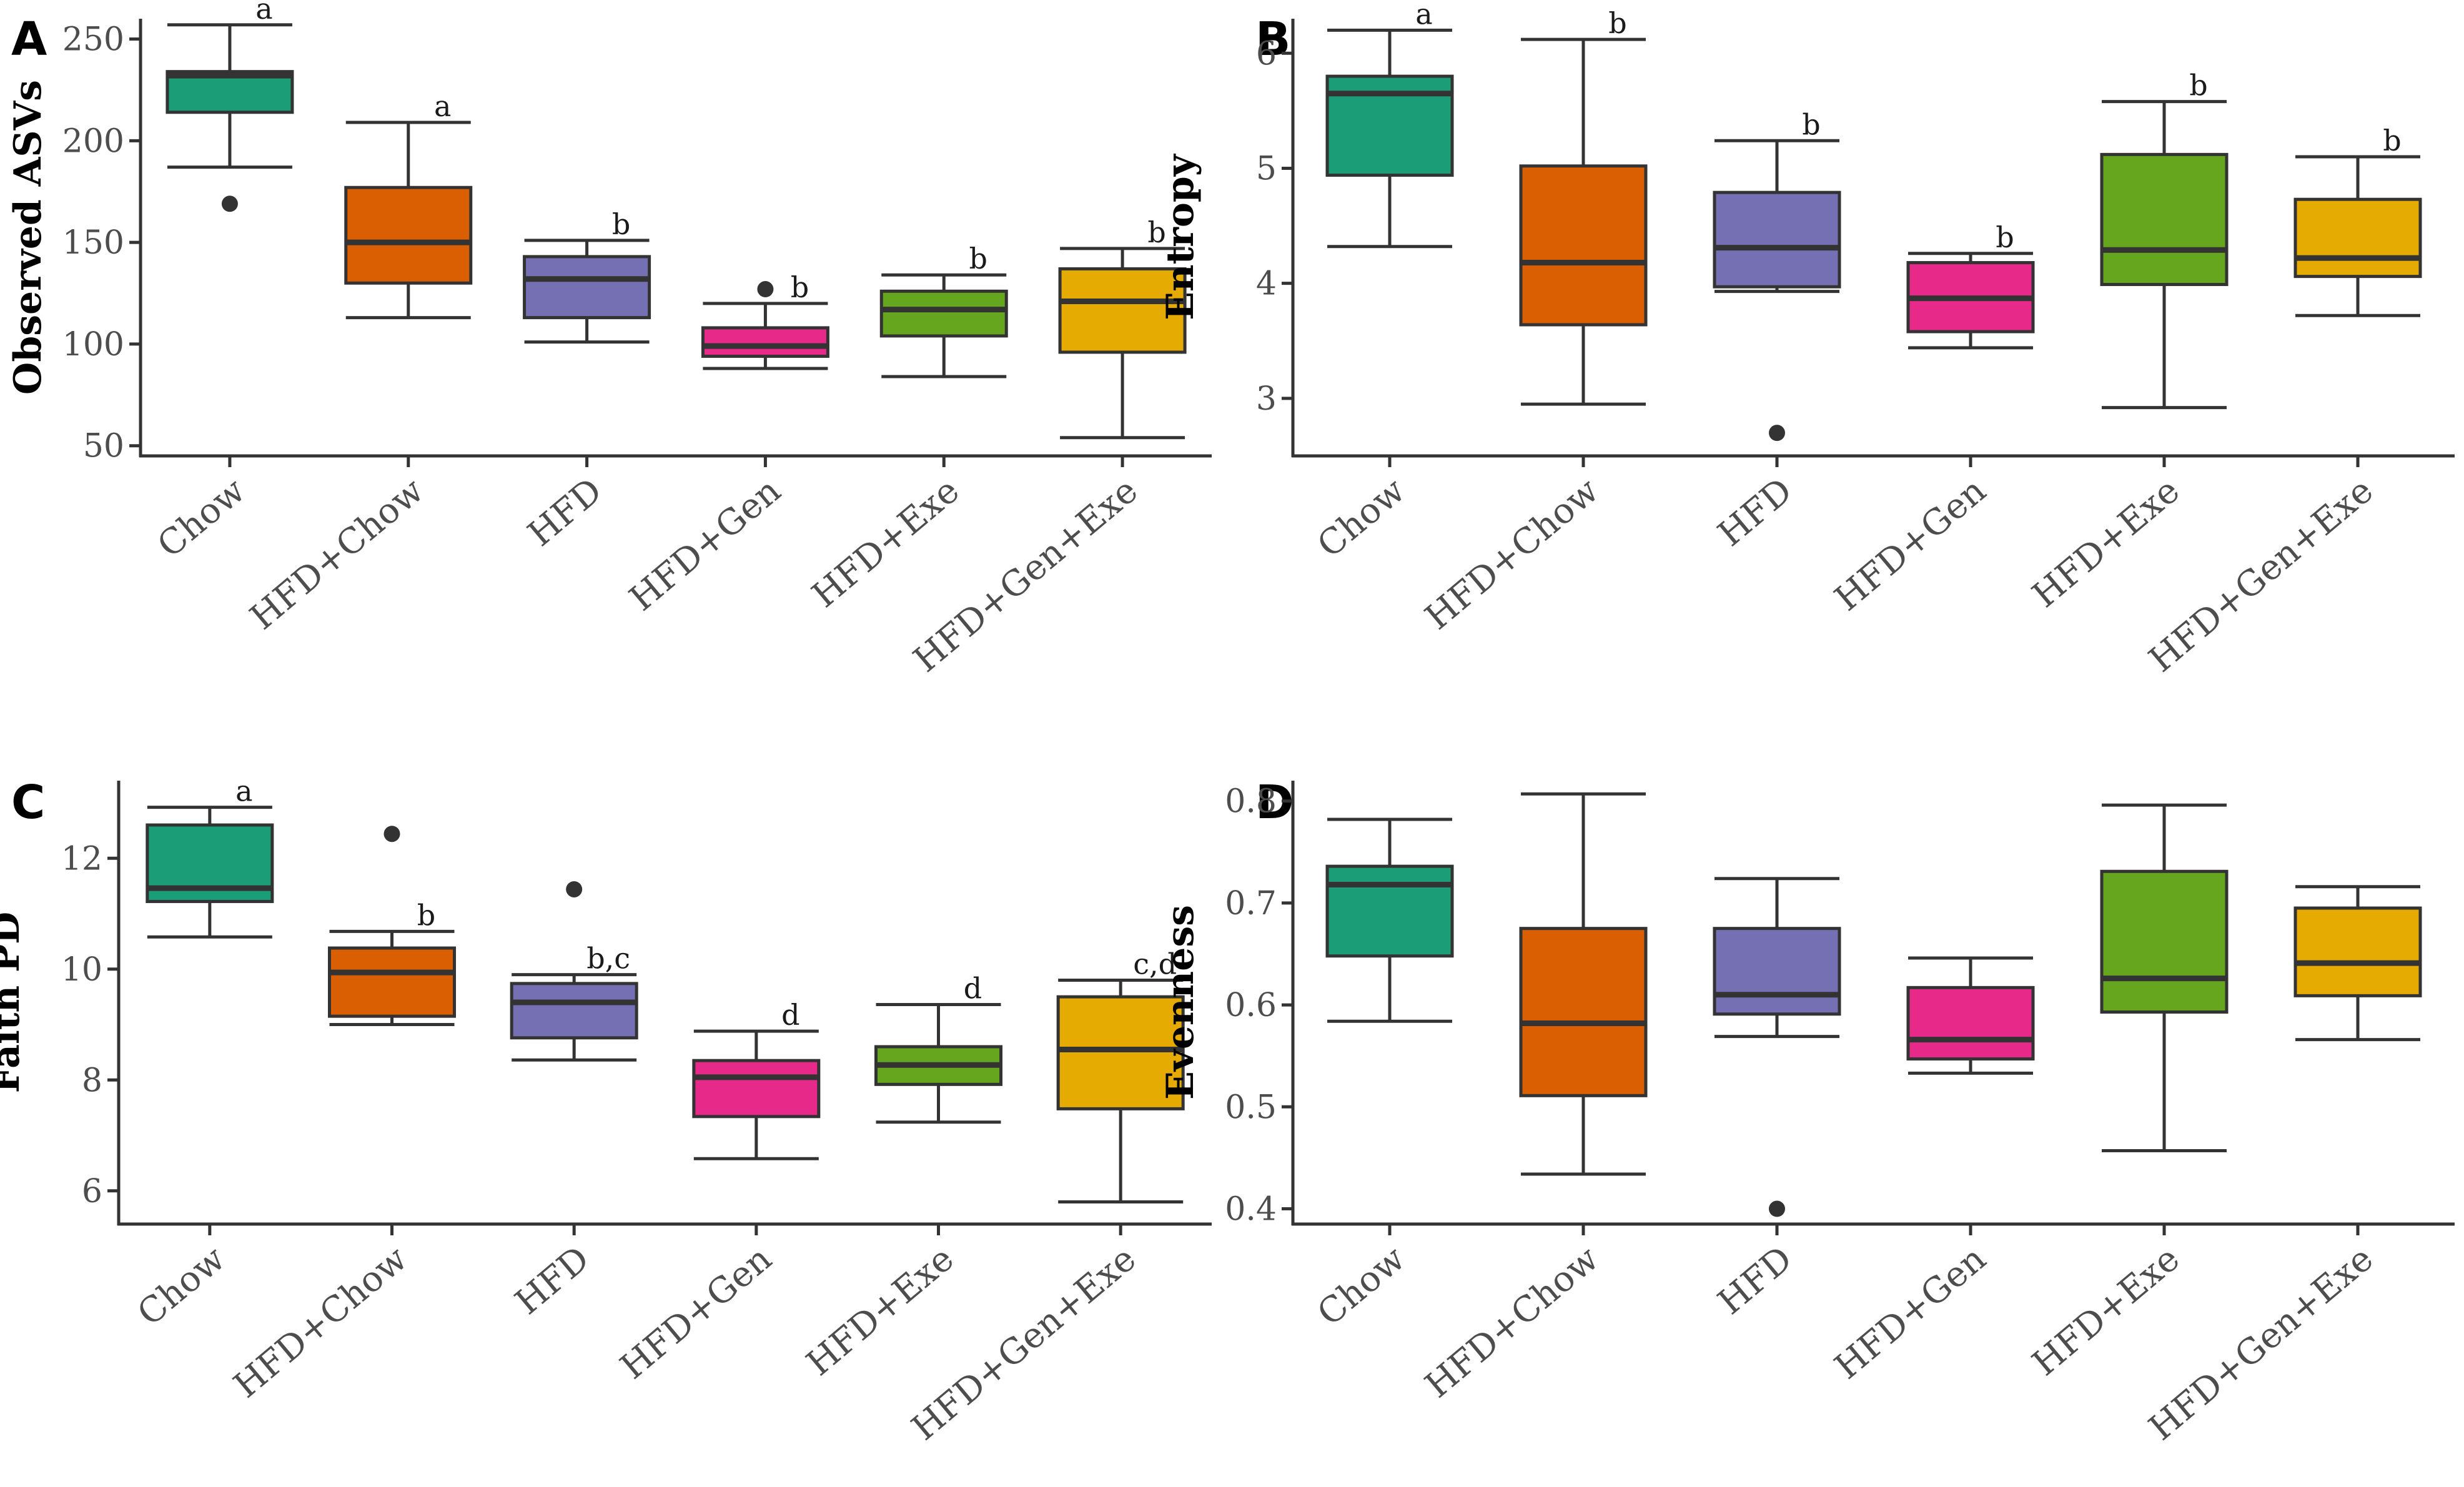  Describe the element at coordinates (1180, 236) in the screenshot. I see `y-axis-title: Entropy` at that location.